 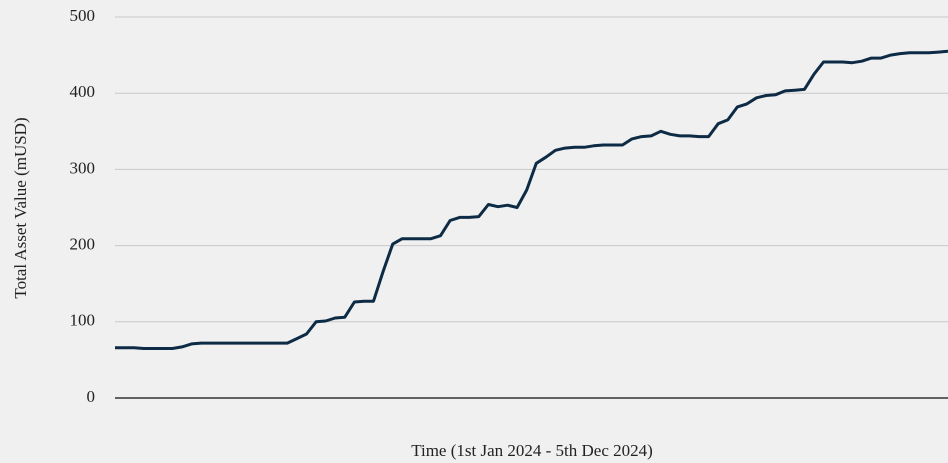 I want to click on y-tick-label: 0, so click(x=91, y=396).